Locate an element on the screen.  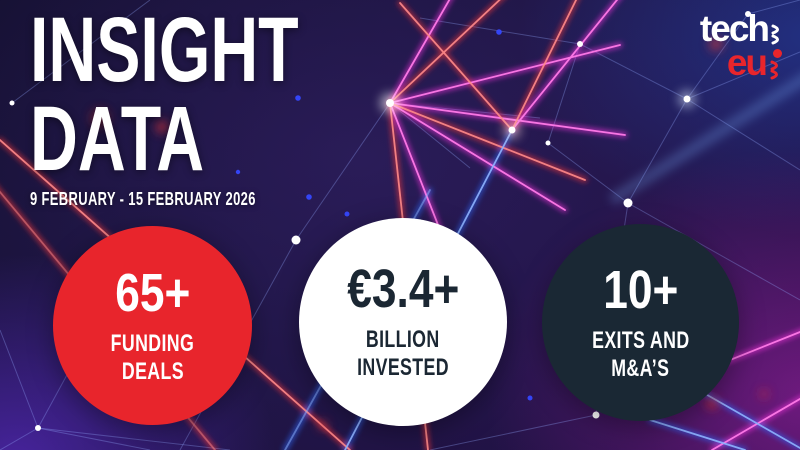
stat-label-line-1: BILLION is located at coordinates (403, 339).